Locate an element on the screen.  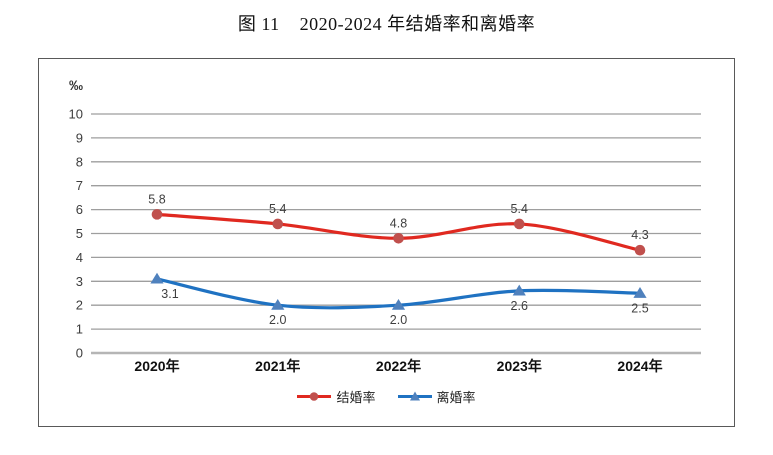
x-axis-label: 2021年 is located at coordinates (277, 366).